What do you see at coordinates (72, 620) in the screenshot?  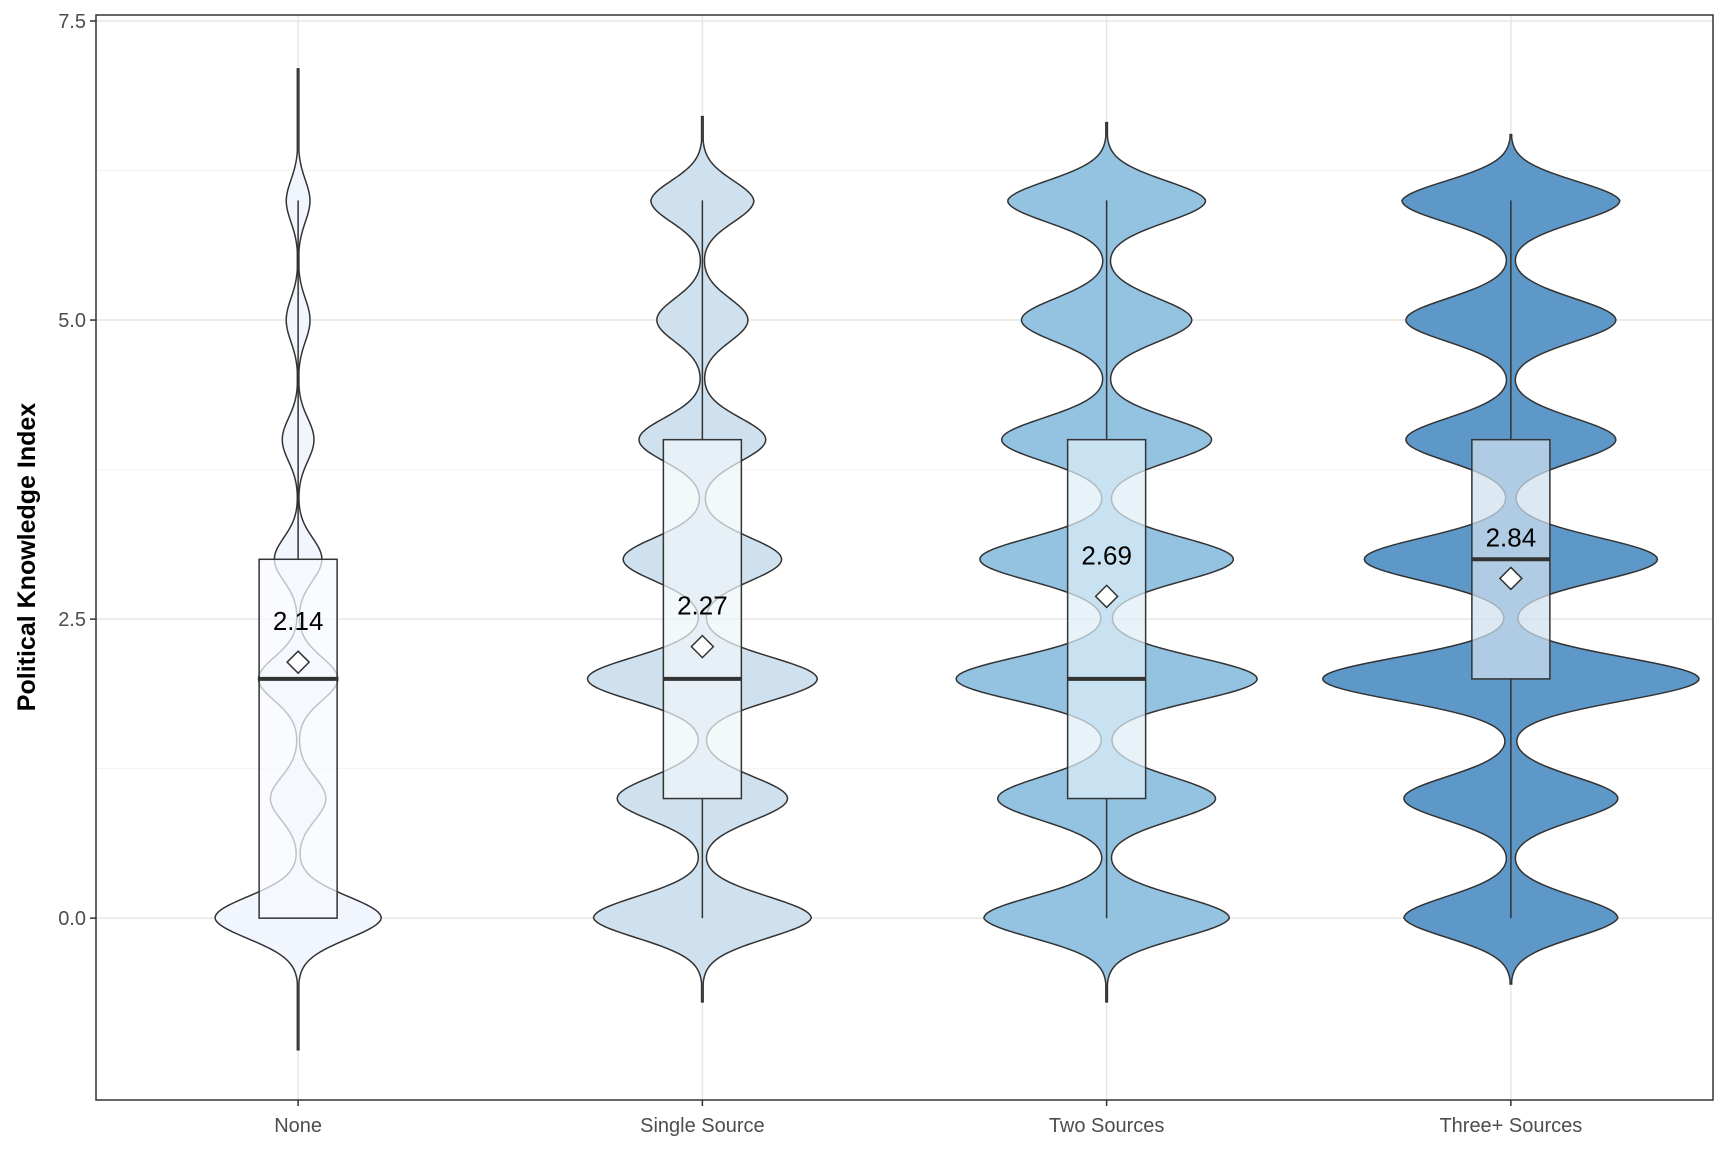 I see `y-tick-label: 2.5` at bounding box center [72, 620].